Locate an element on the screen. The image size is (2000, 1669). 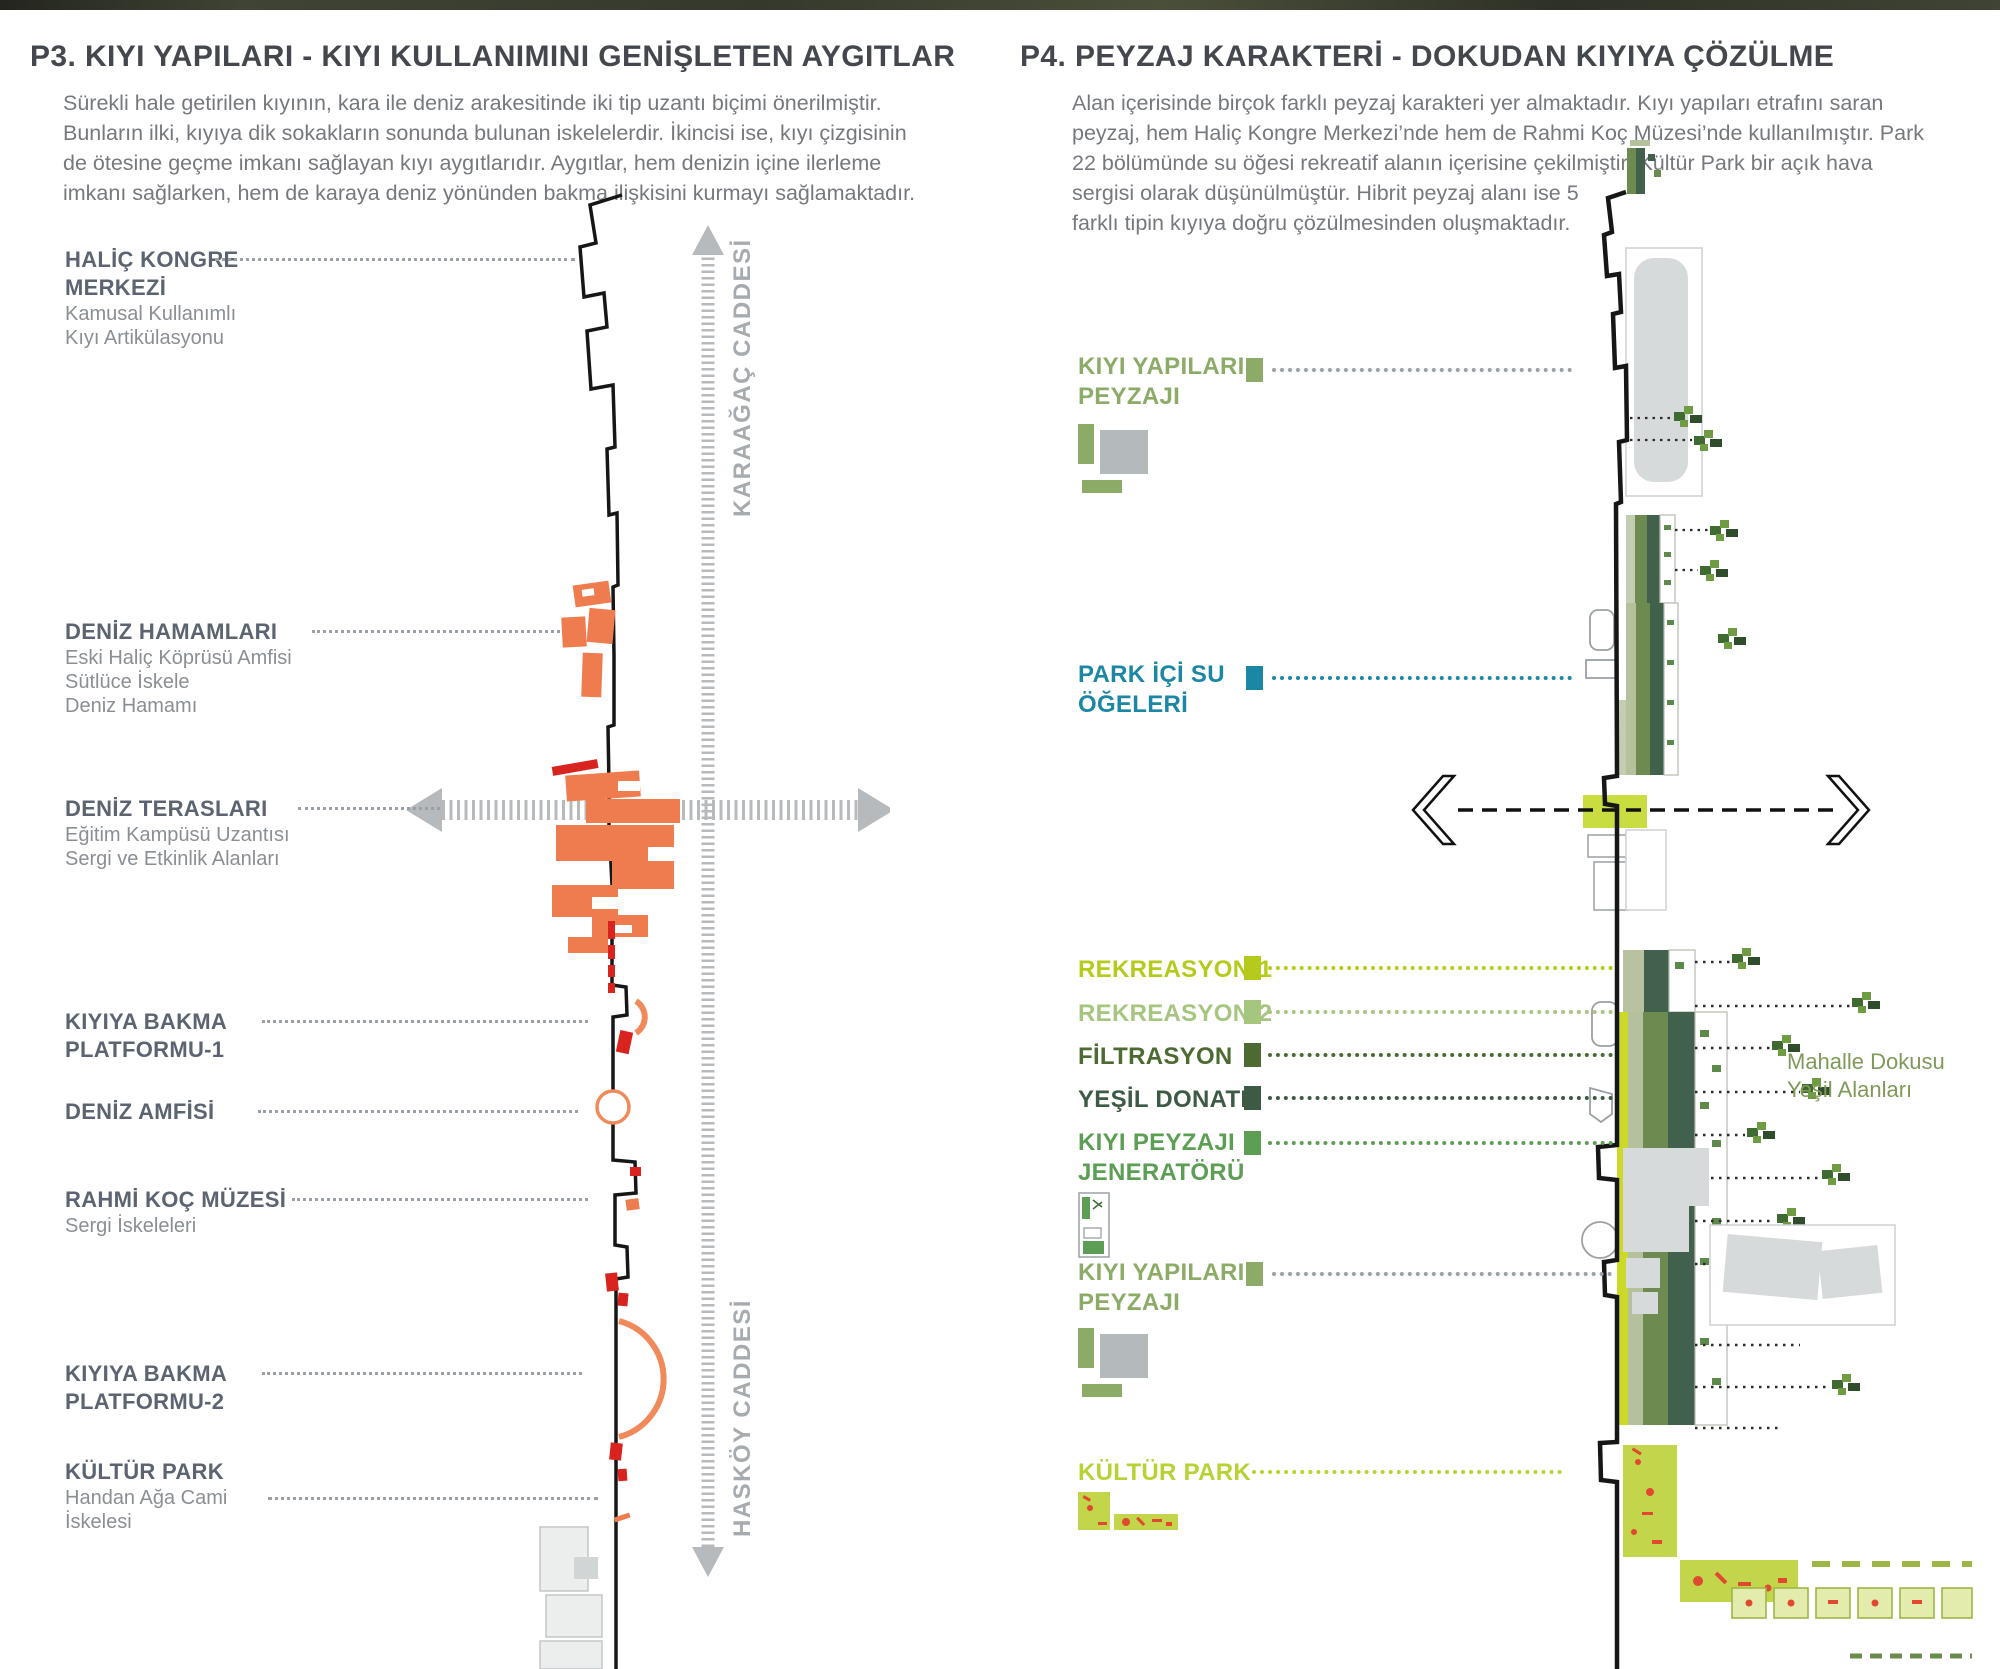
leader-rahmi-koc is located at coordinates (440, 1199).